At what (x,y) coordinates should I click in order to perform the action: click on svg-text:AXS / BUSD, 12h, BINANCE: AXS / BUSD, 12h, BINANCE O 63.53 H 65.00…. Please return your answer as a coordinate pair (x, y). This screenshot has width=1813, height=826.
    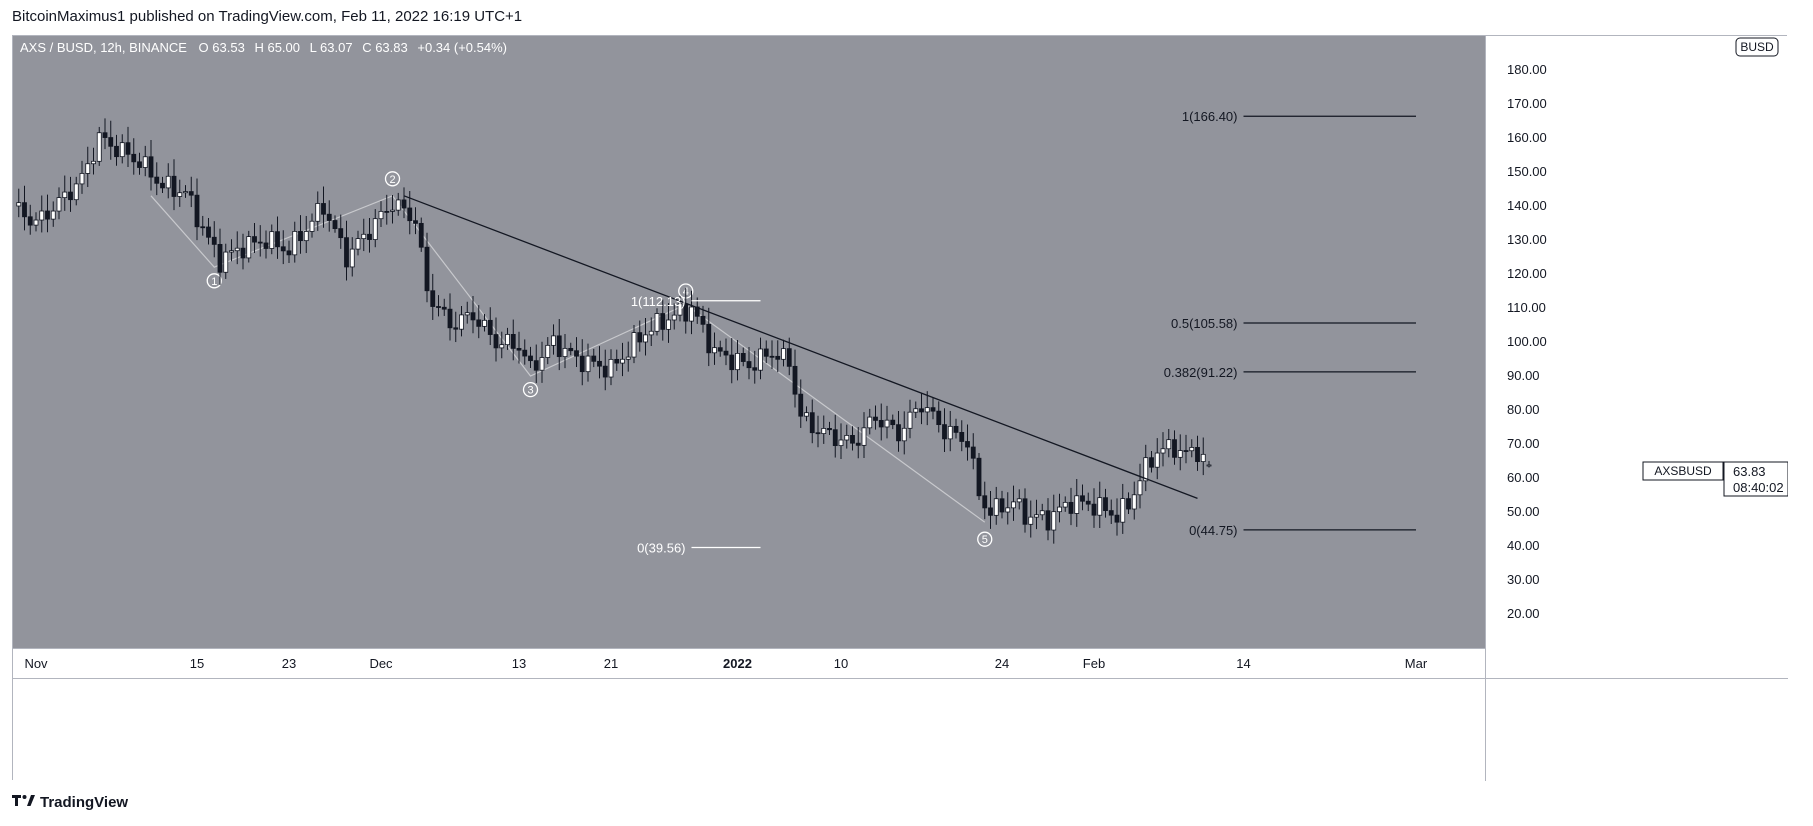
    Looking at the image, I should click on (263, 47).